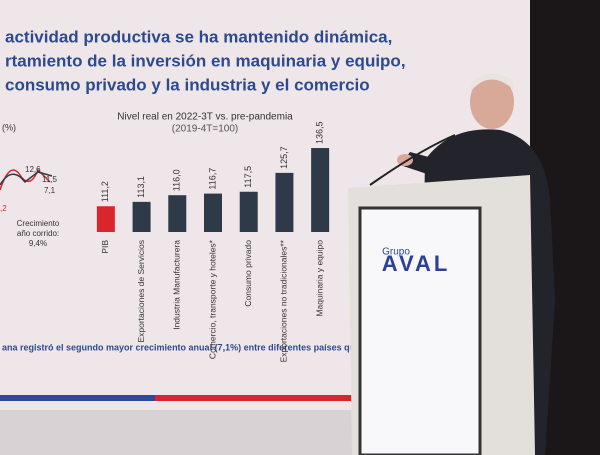 Image resolution: width=600 pixels, height=455 pixels. What do you see at coordinates (38, 223) in the screenshot?
I see `note-title: Crecimiento` at bounding box center [38, 223].